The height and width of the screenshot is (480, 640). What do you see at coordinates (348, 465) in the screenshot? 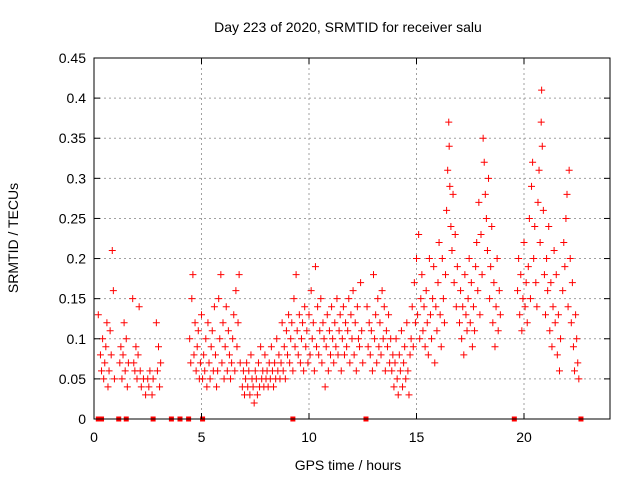
I see `x-axis-label: GPS time / hours` at bounding box center [348, 465].